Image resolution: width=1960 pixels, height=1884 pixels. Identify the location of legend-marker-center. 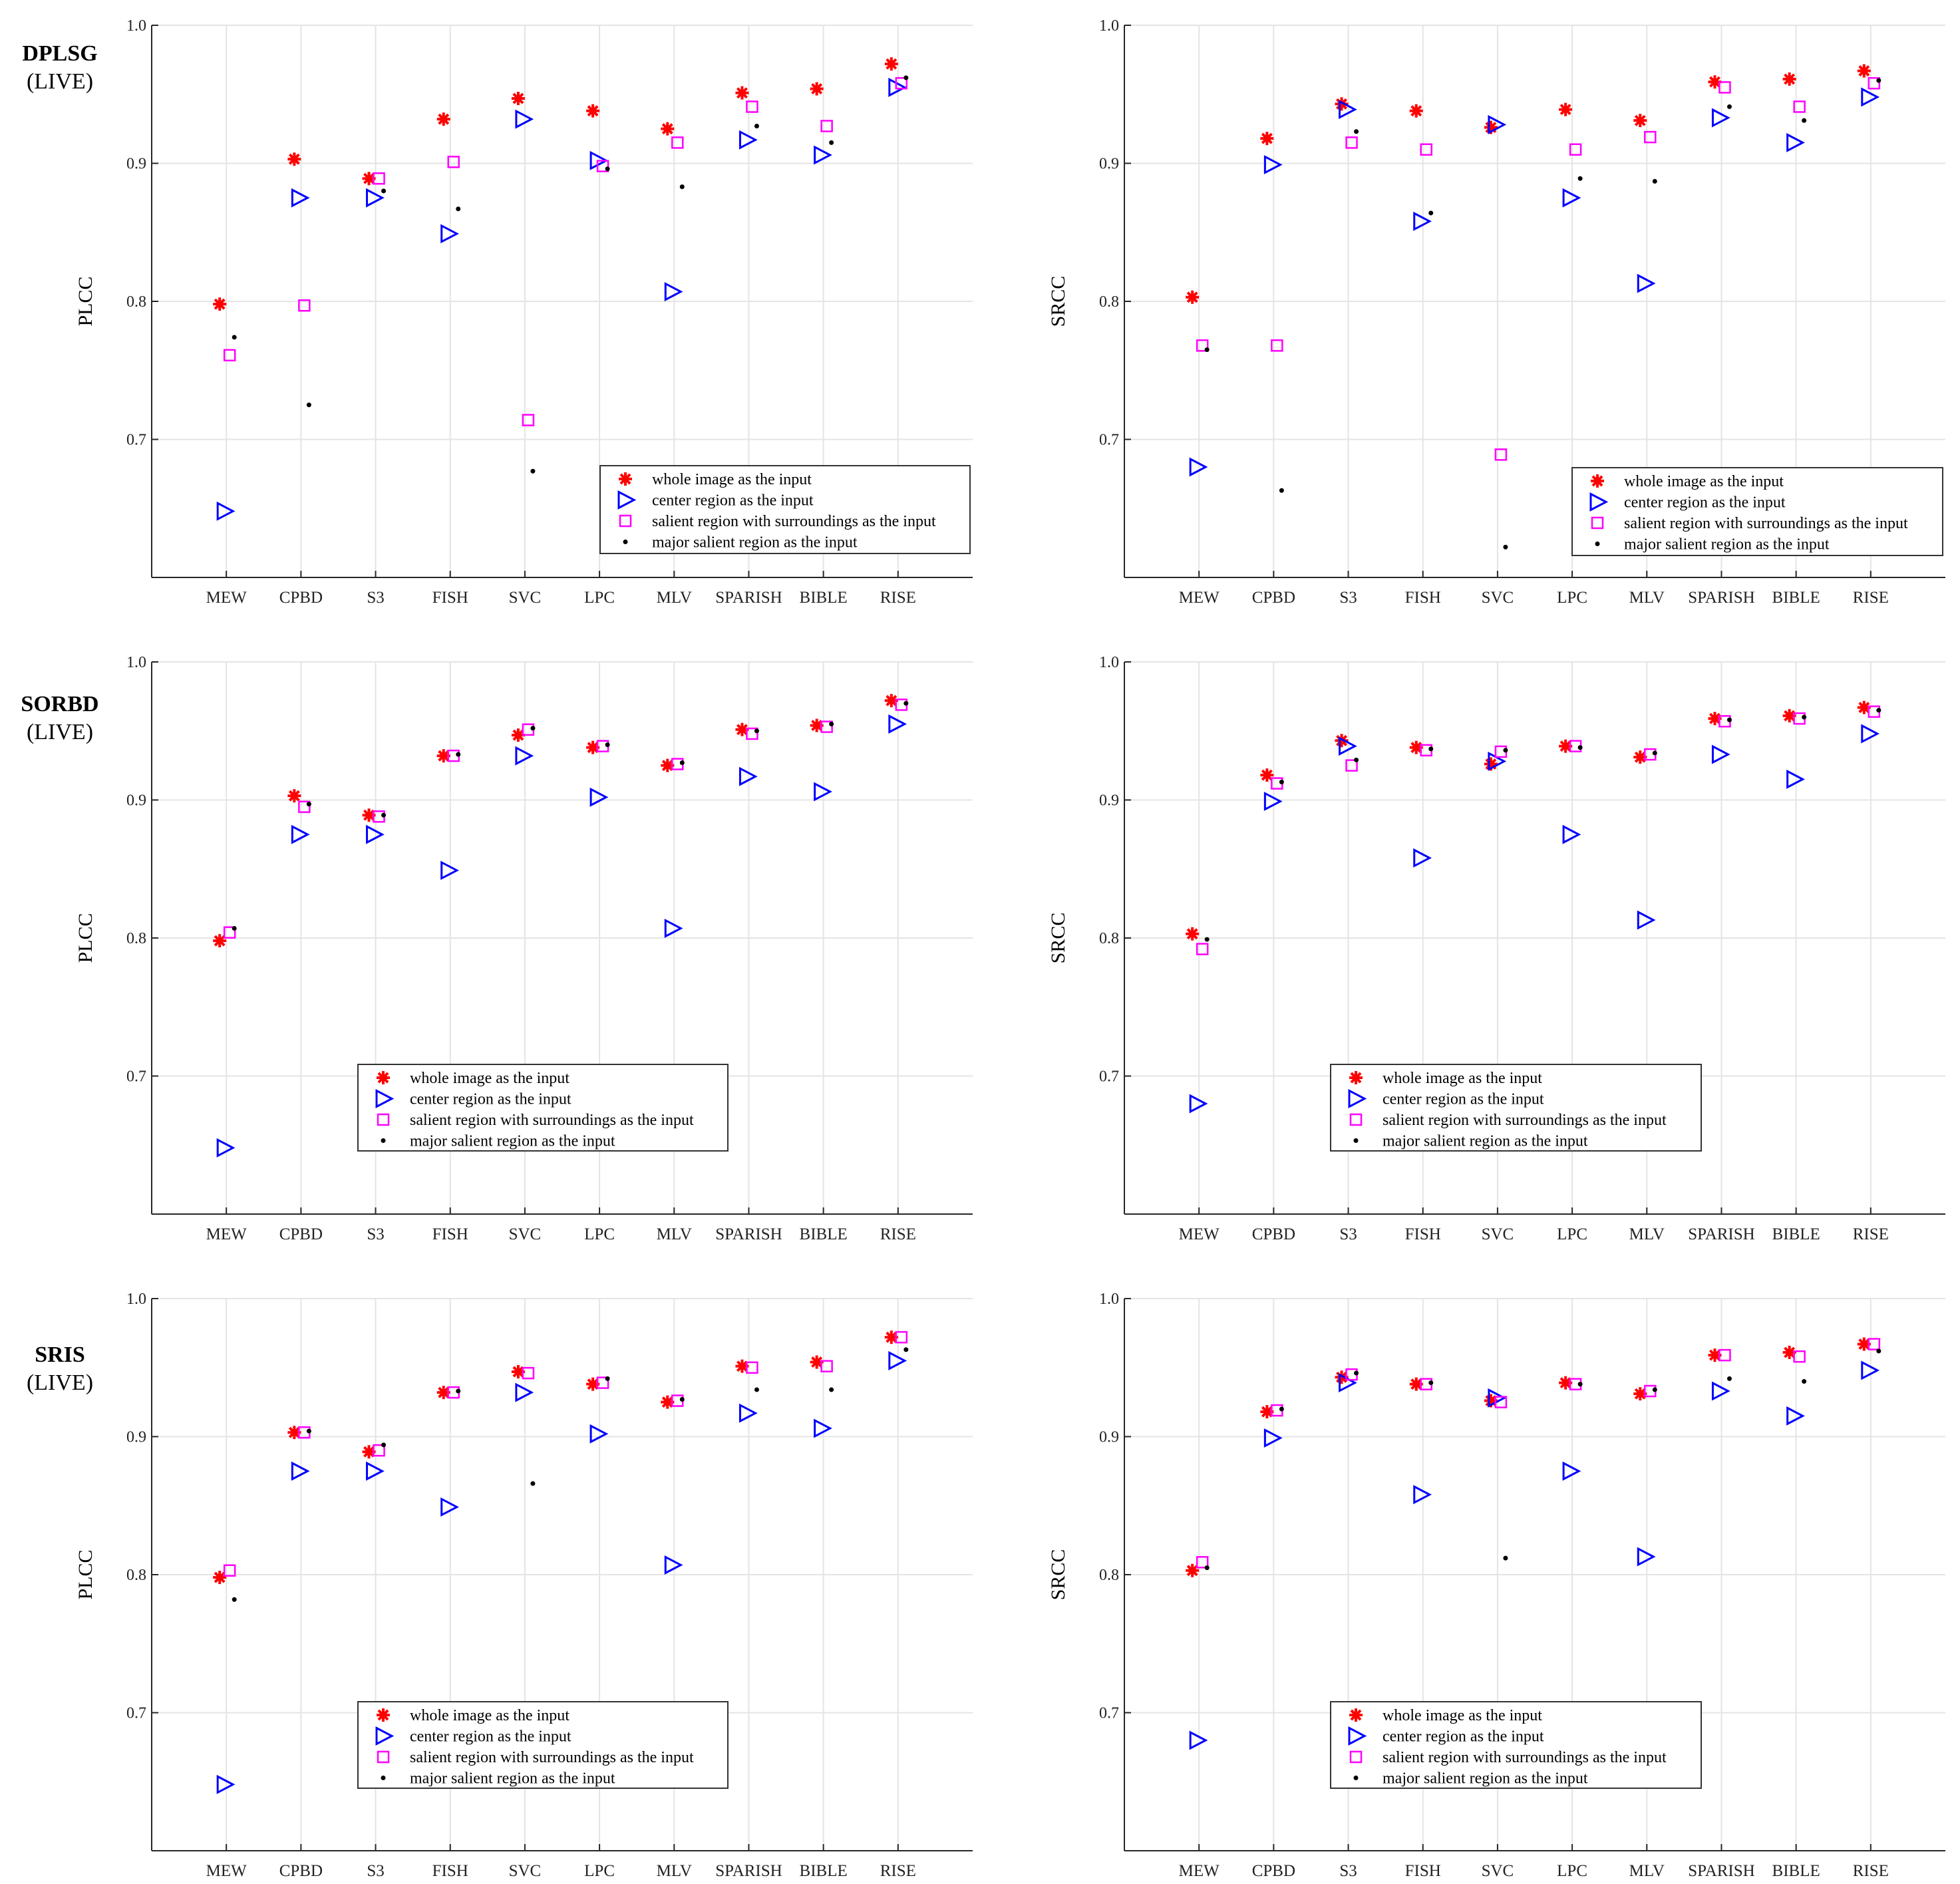
(385, 1736).